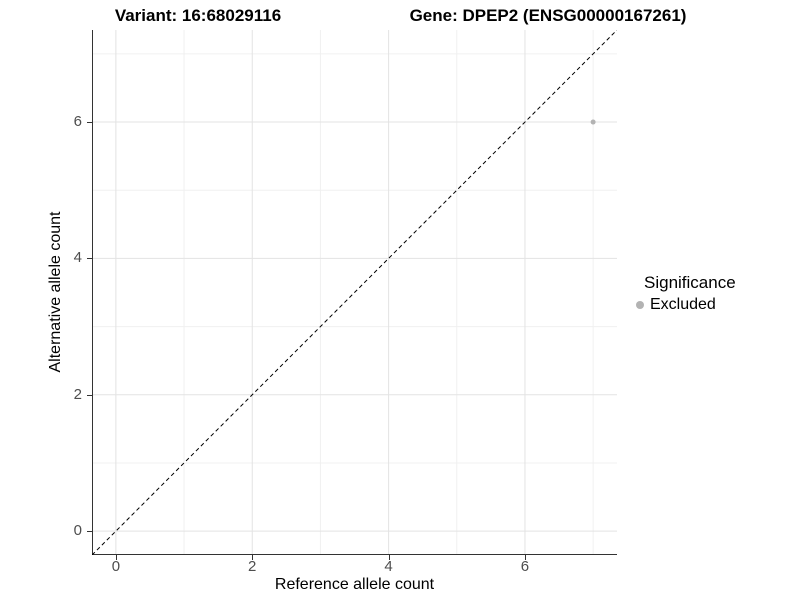  Describe the element at coordinates (525, 566) in the screenshot. I see `x-tick-label: 6` at that location.